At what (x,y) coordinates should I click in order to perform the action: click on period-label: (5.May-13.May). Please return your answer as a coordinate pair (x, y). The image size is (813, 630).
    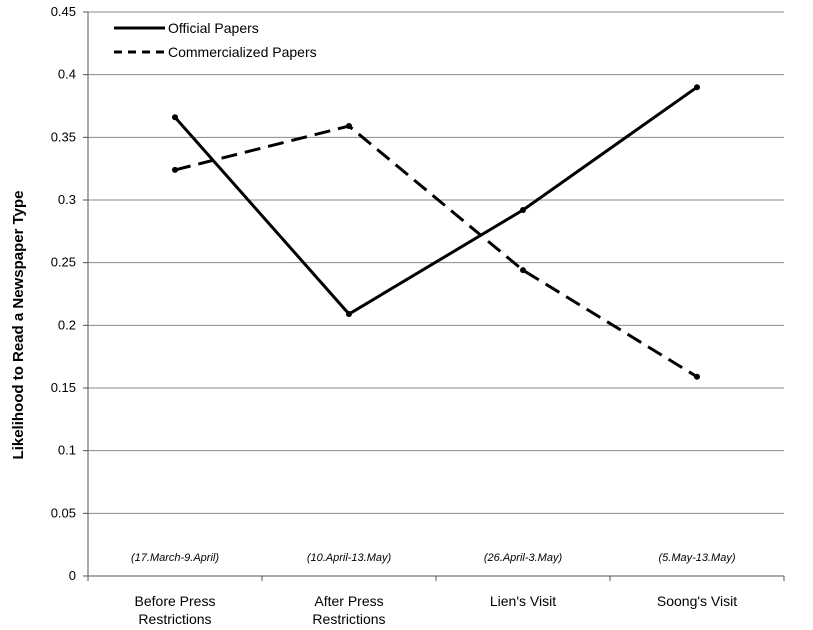
    Looking at the image, I should click on (696, 558).